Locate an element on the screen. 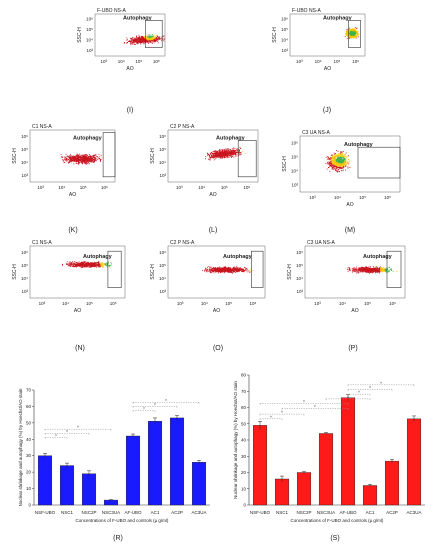  dotplot-ytick: 10³ is located at coordinates (162, 175).